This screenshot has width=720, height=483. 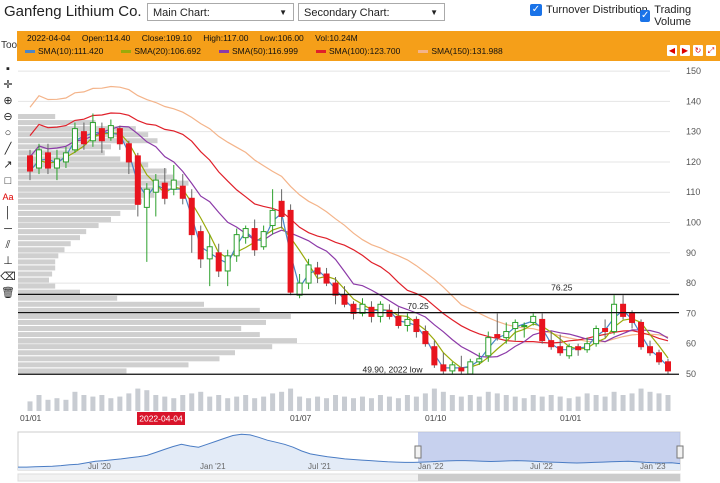 What do you see at coordinates (8, 293) in the screenshot?
I see `trash-icon: 🗑` at bounding box center [8, 293].